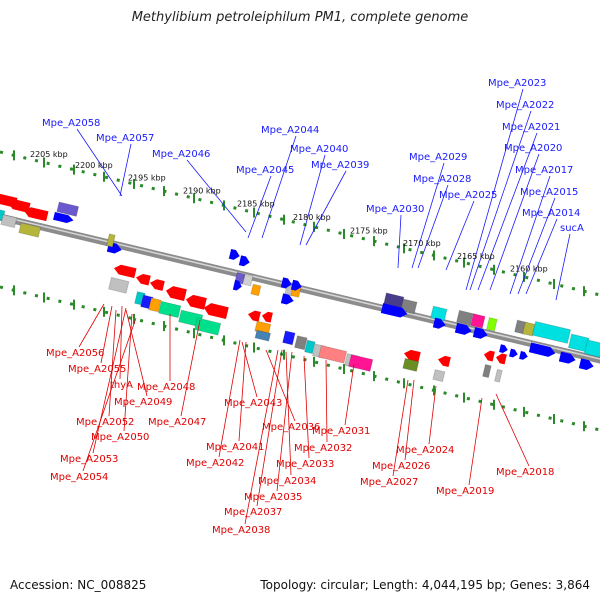 The width and height of the screenshot is (600, 600). Describe the element at coordinates (465, 491) in the screenshot. I see `gene-label: Mpe_A2019` at that location.